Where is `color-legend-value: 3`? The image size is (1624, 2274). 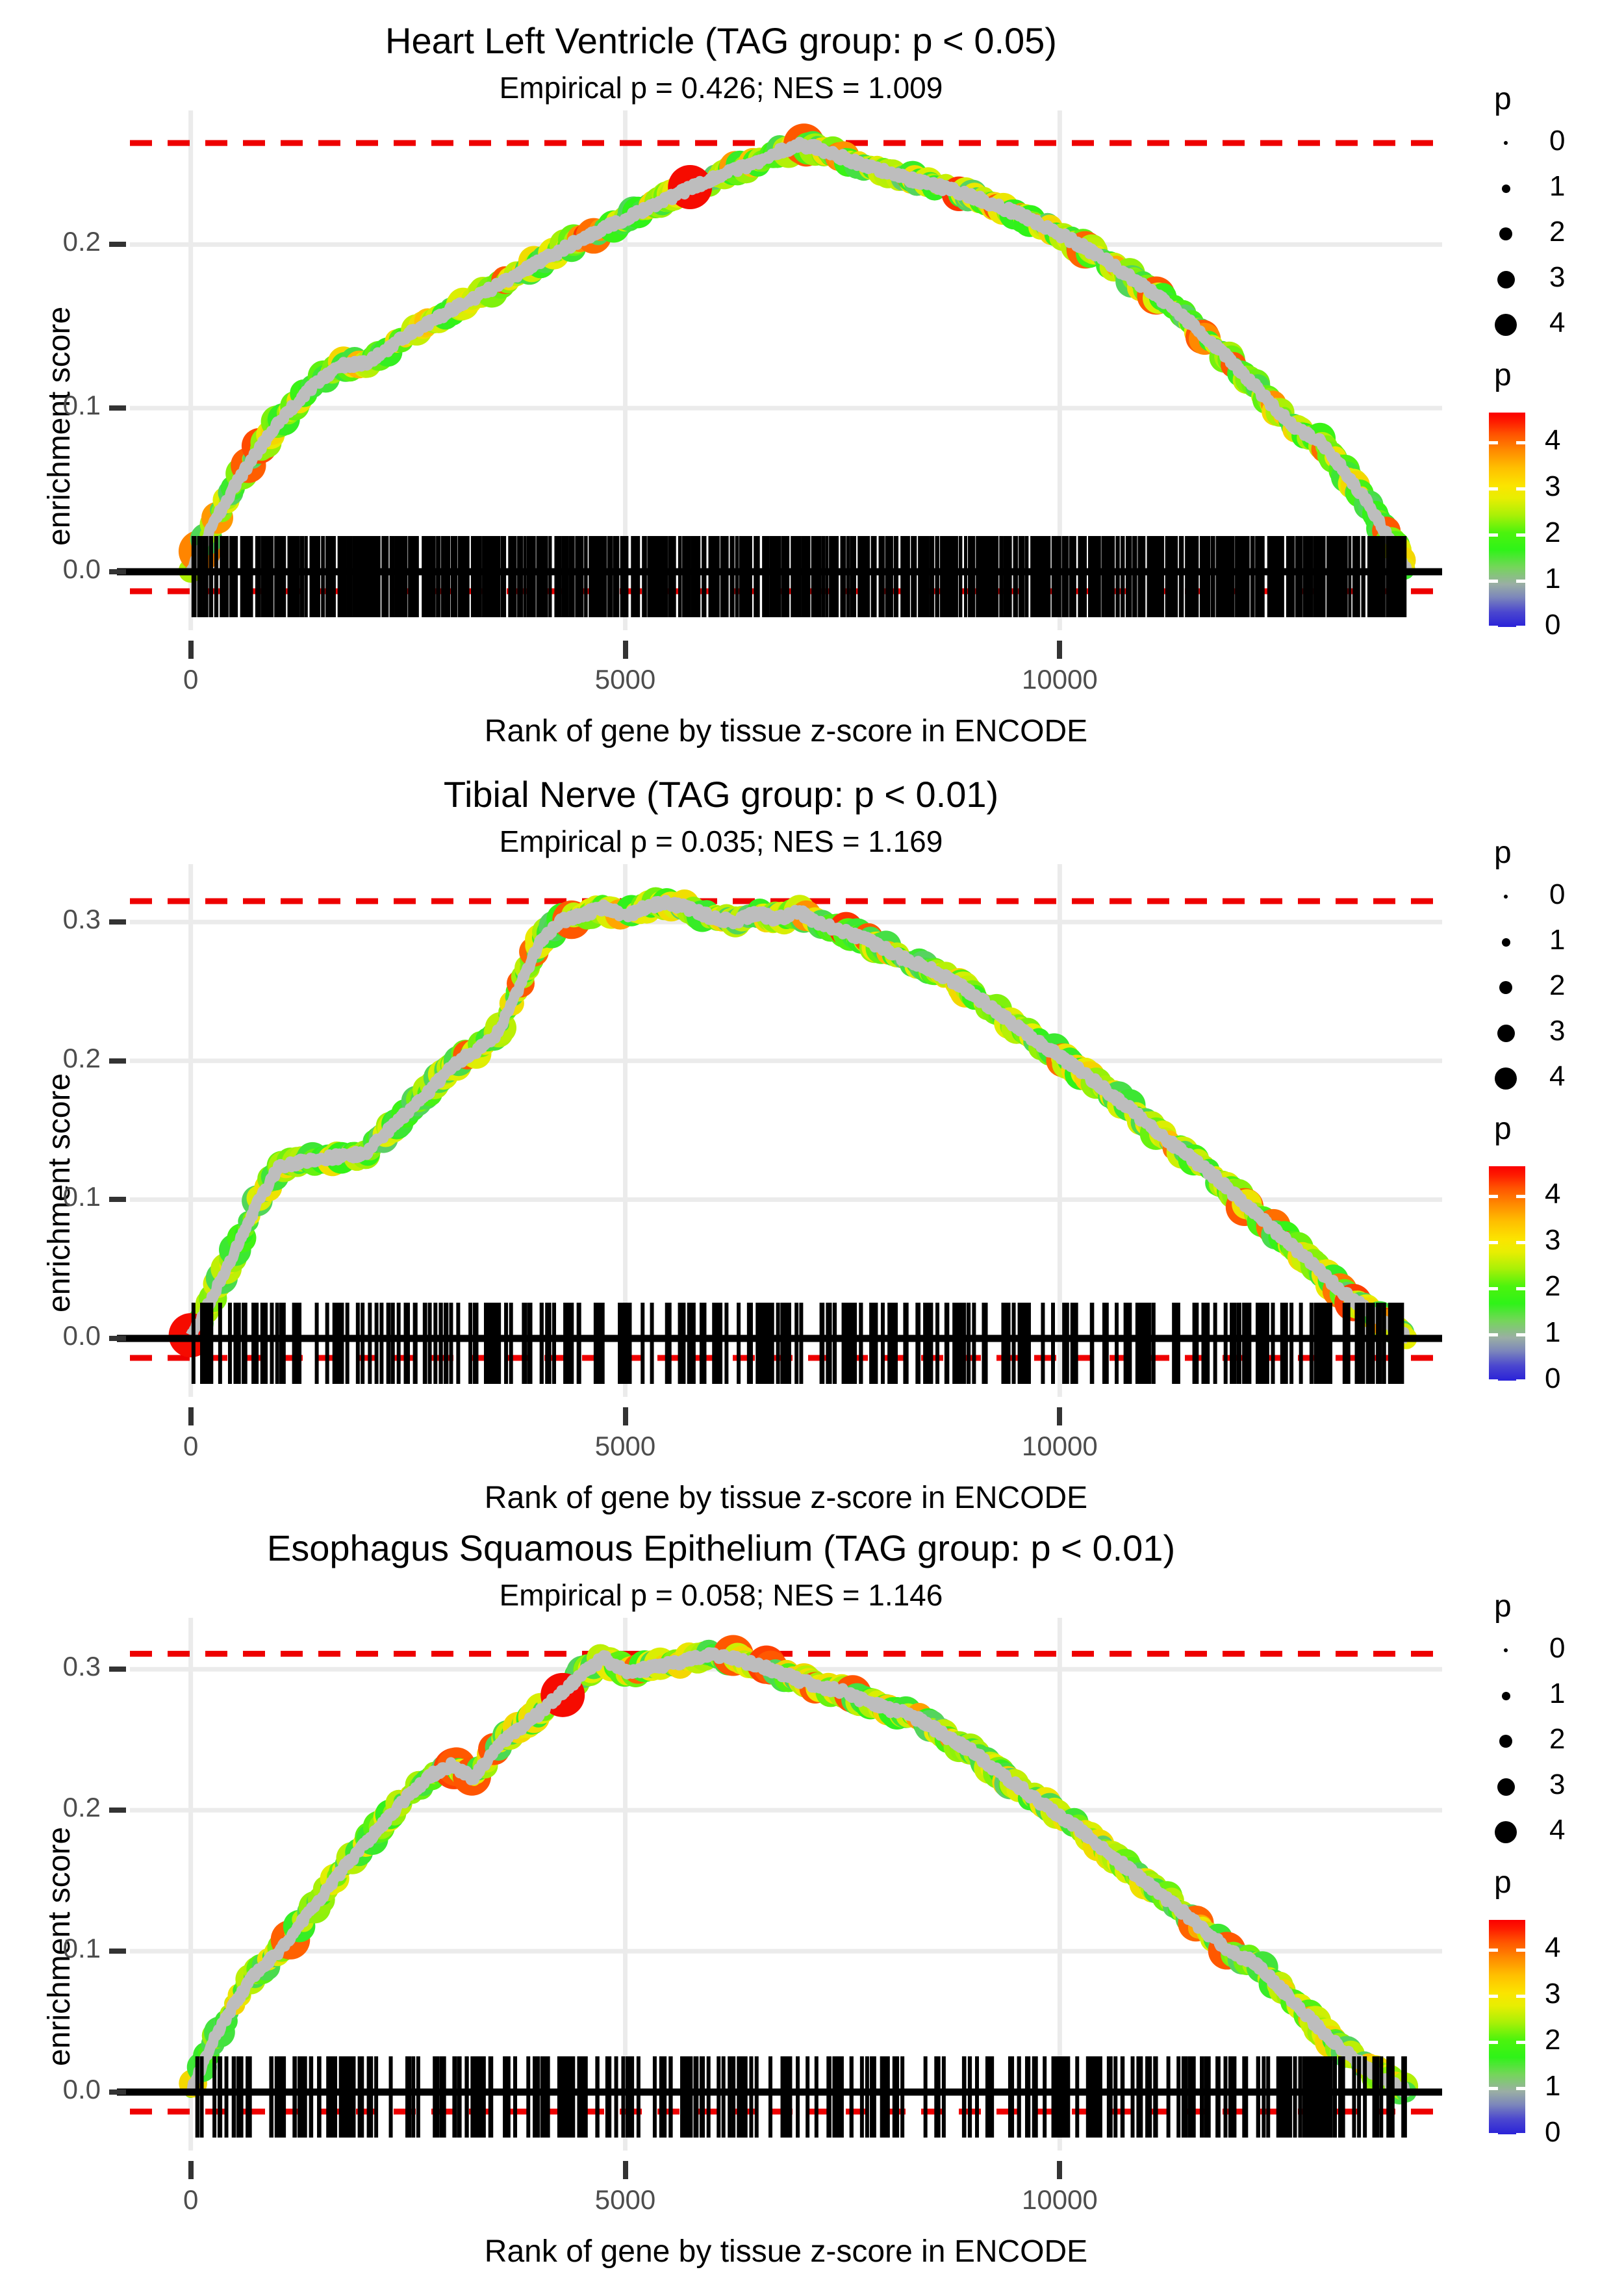 color-legend-value: 3 is located at coordinates (1553, 1240).